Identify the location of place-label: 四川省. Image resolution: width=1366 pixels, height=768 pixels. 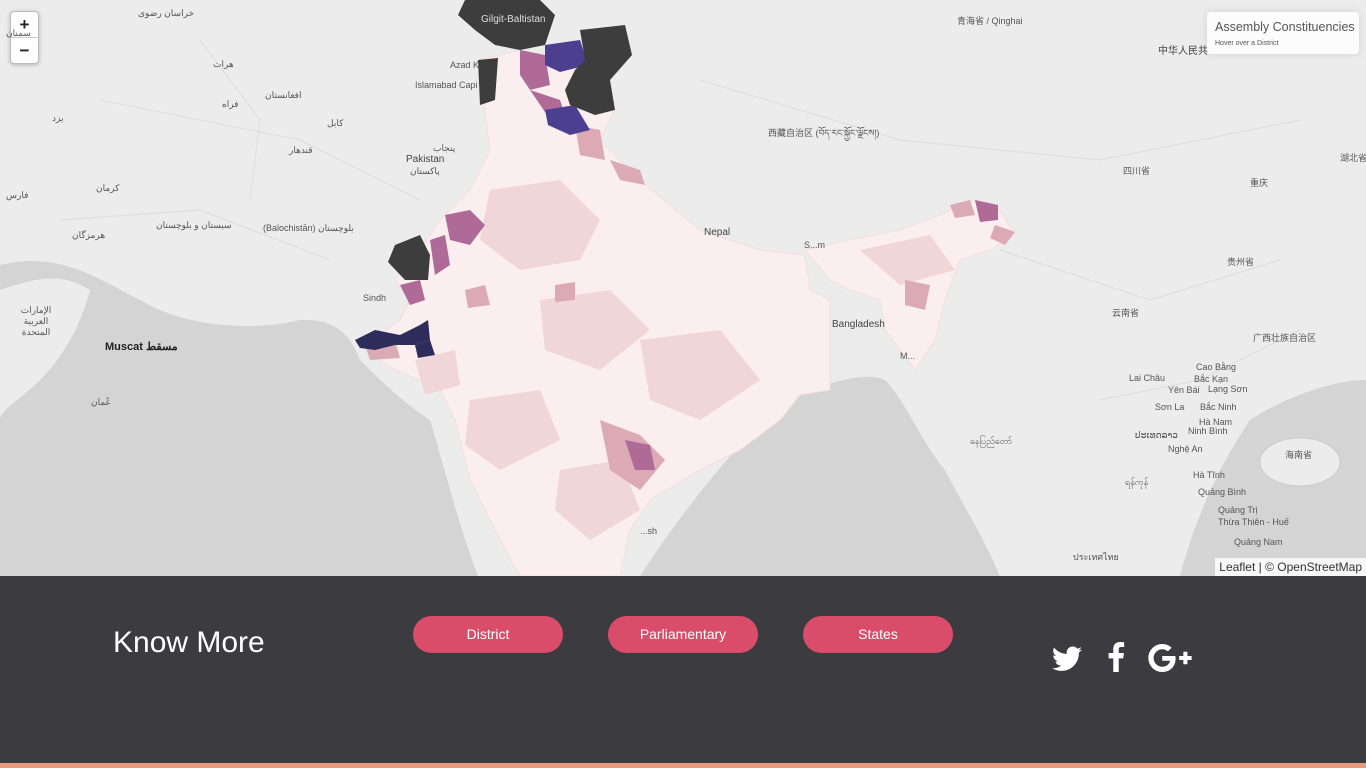
(1137, 171).